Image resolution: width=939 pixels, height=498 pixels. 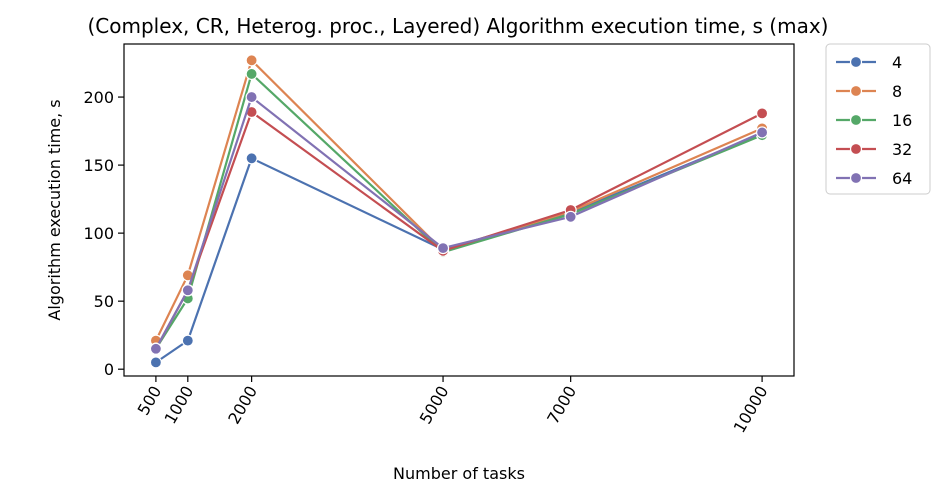 What do you see at coordinates (459, 473) in the screenshot?
I see `x-axis-title: Number of tasks` at bounding box center [459, 473].